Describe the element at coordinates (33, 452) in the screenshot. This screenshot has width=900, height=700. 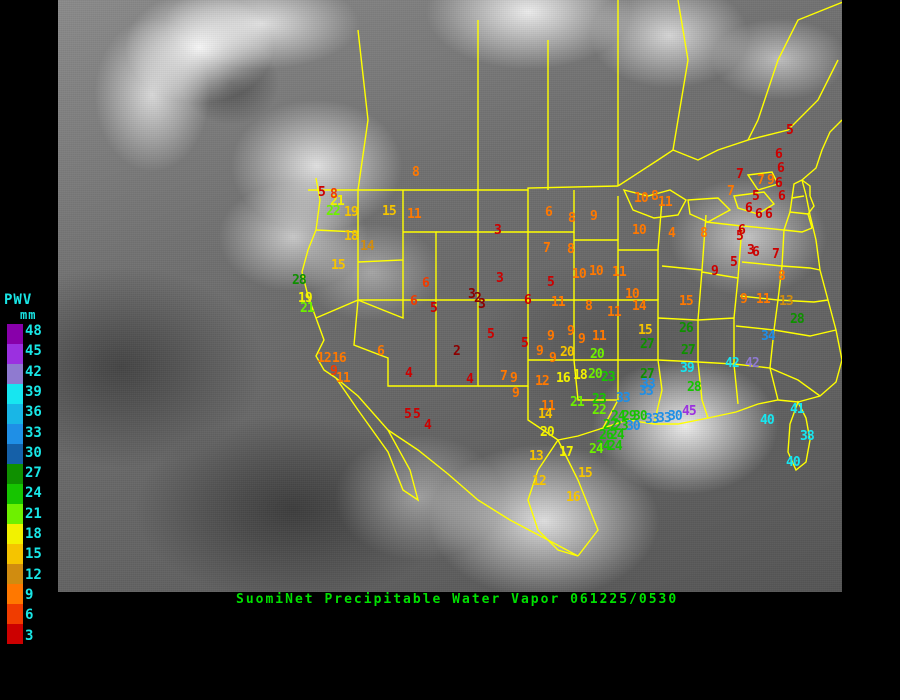
I see `colorbar-tick-label: 30` at that location.